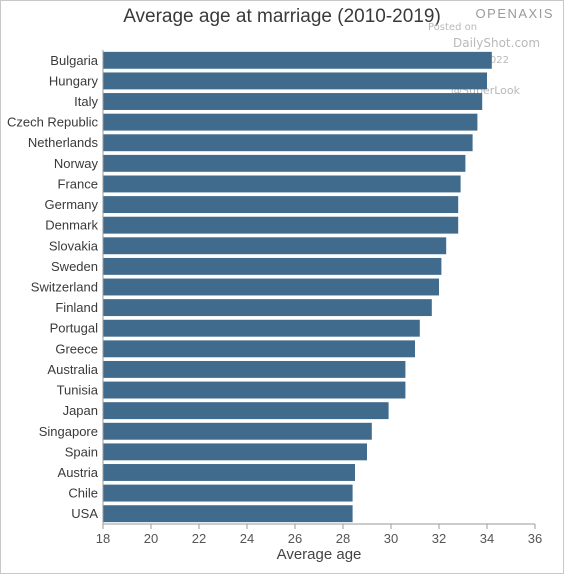 The image size is (564, 574). Describe the element at coordinates (228, 493) in the screenshot. I see `bar-chile` at that location.